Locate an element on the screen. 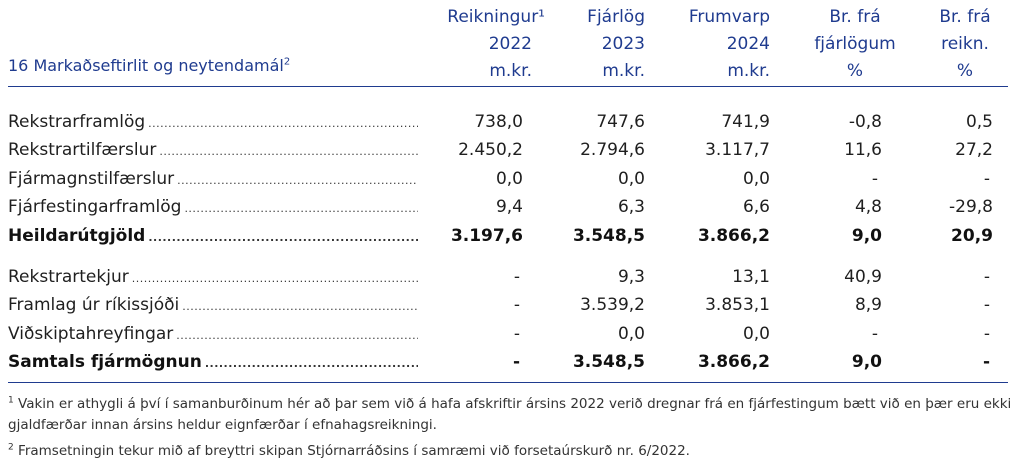  footer-rule is located at coordinates (508, 382).